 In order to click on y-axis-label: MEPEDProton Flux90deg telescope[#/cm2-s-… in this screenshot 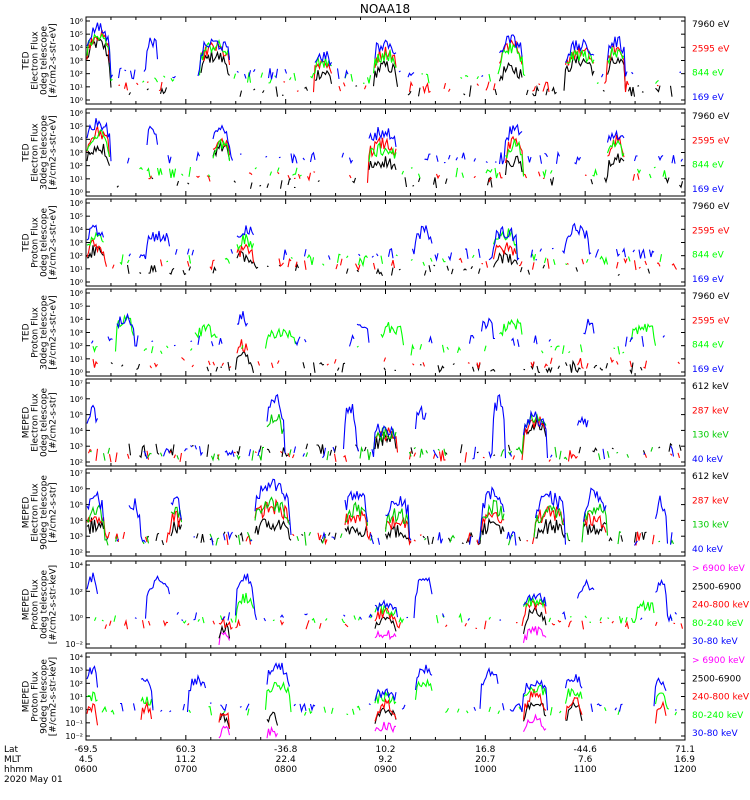, I will do `click(40, 696)`.